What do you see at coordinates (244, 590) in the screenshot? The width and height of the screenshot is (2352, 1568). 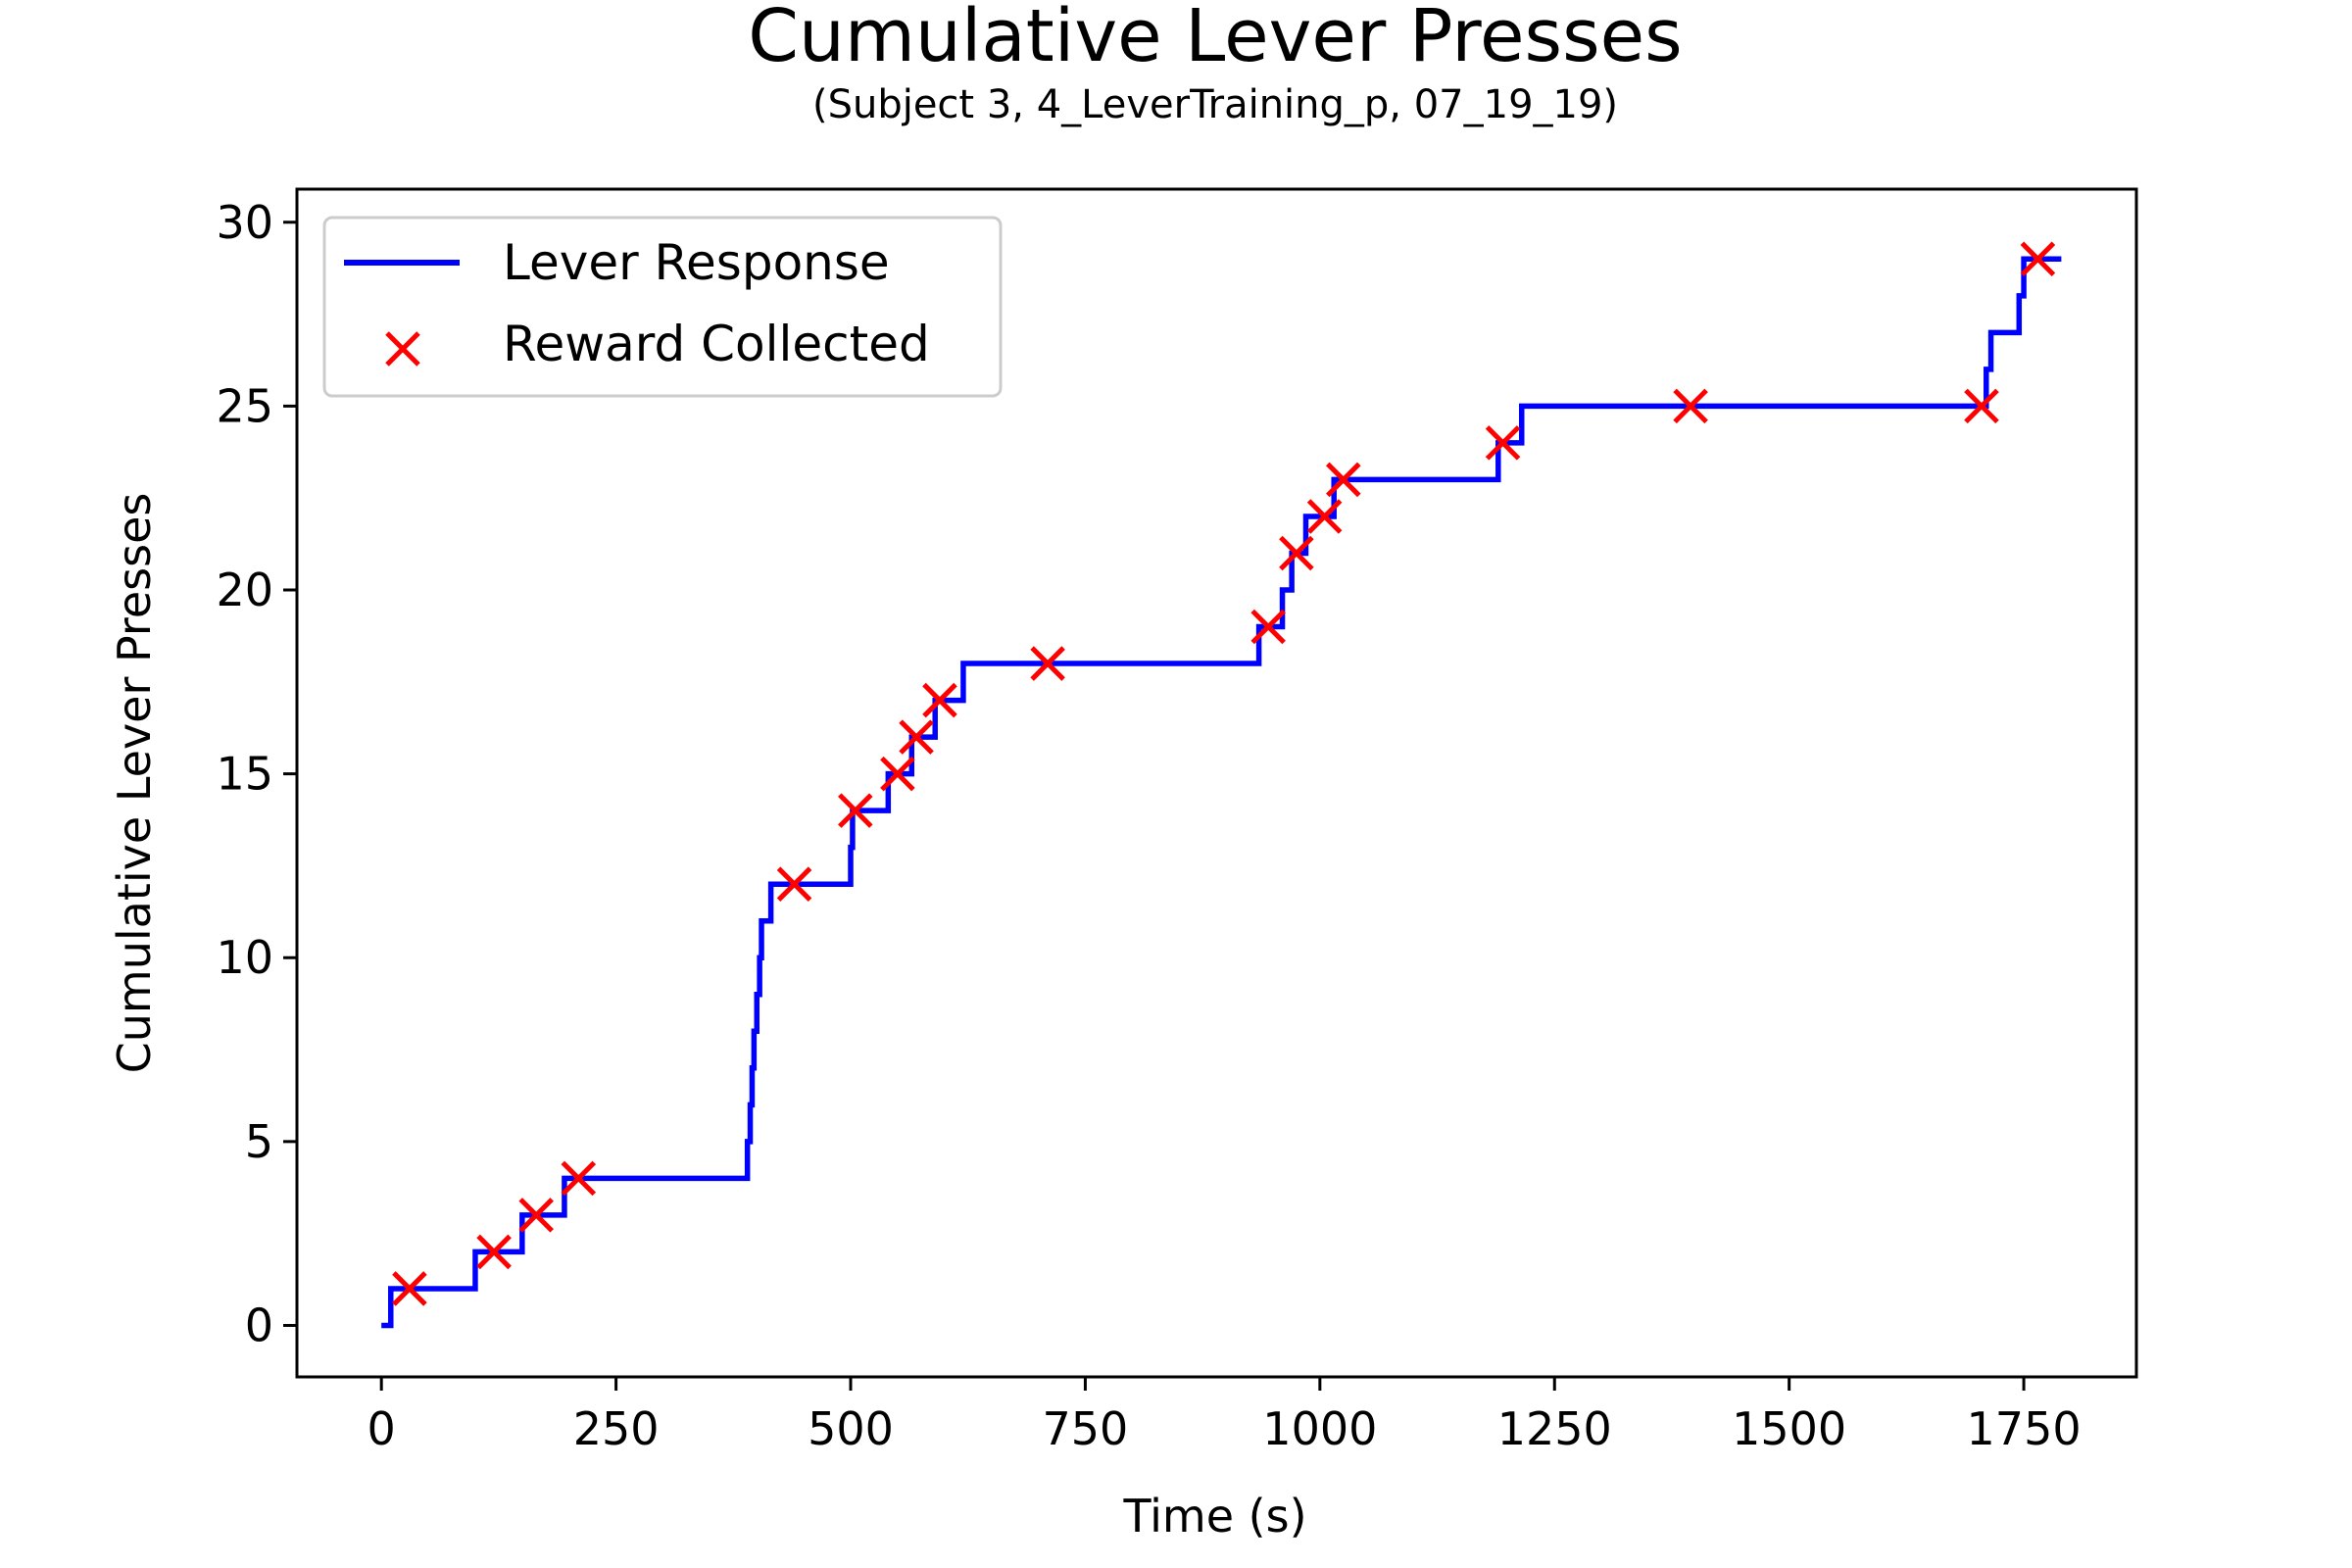 I see `y-tick-label: 20` at bounding box center [244, 590].